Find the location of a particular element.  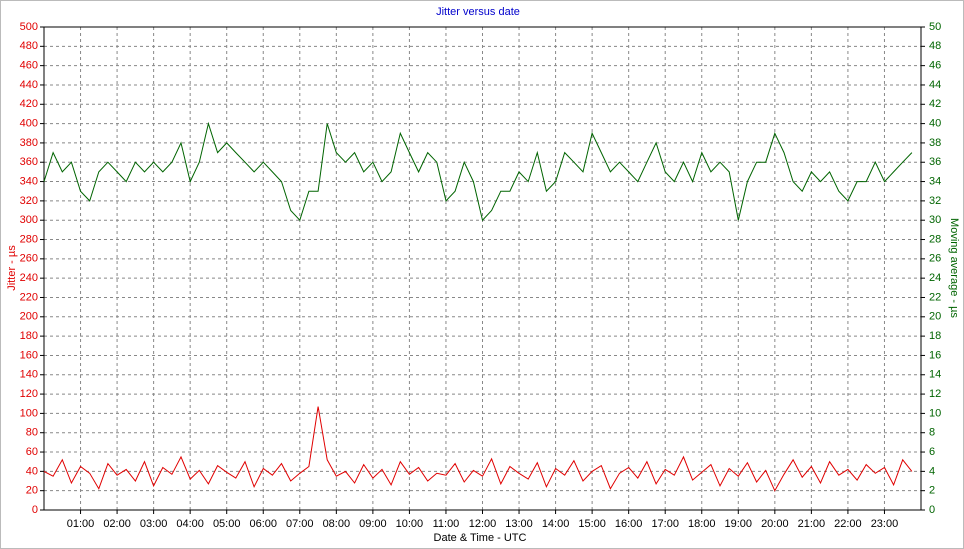

y-tick-label: 160 is located at coordinates (29, 355).